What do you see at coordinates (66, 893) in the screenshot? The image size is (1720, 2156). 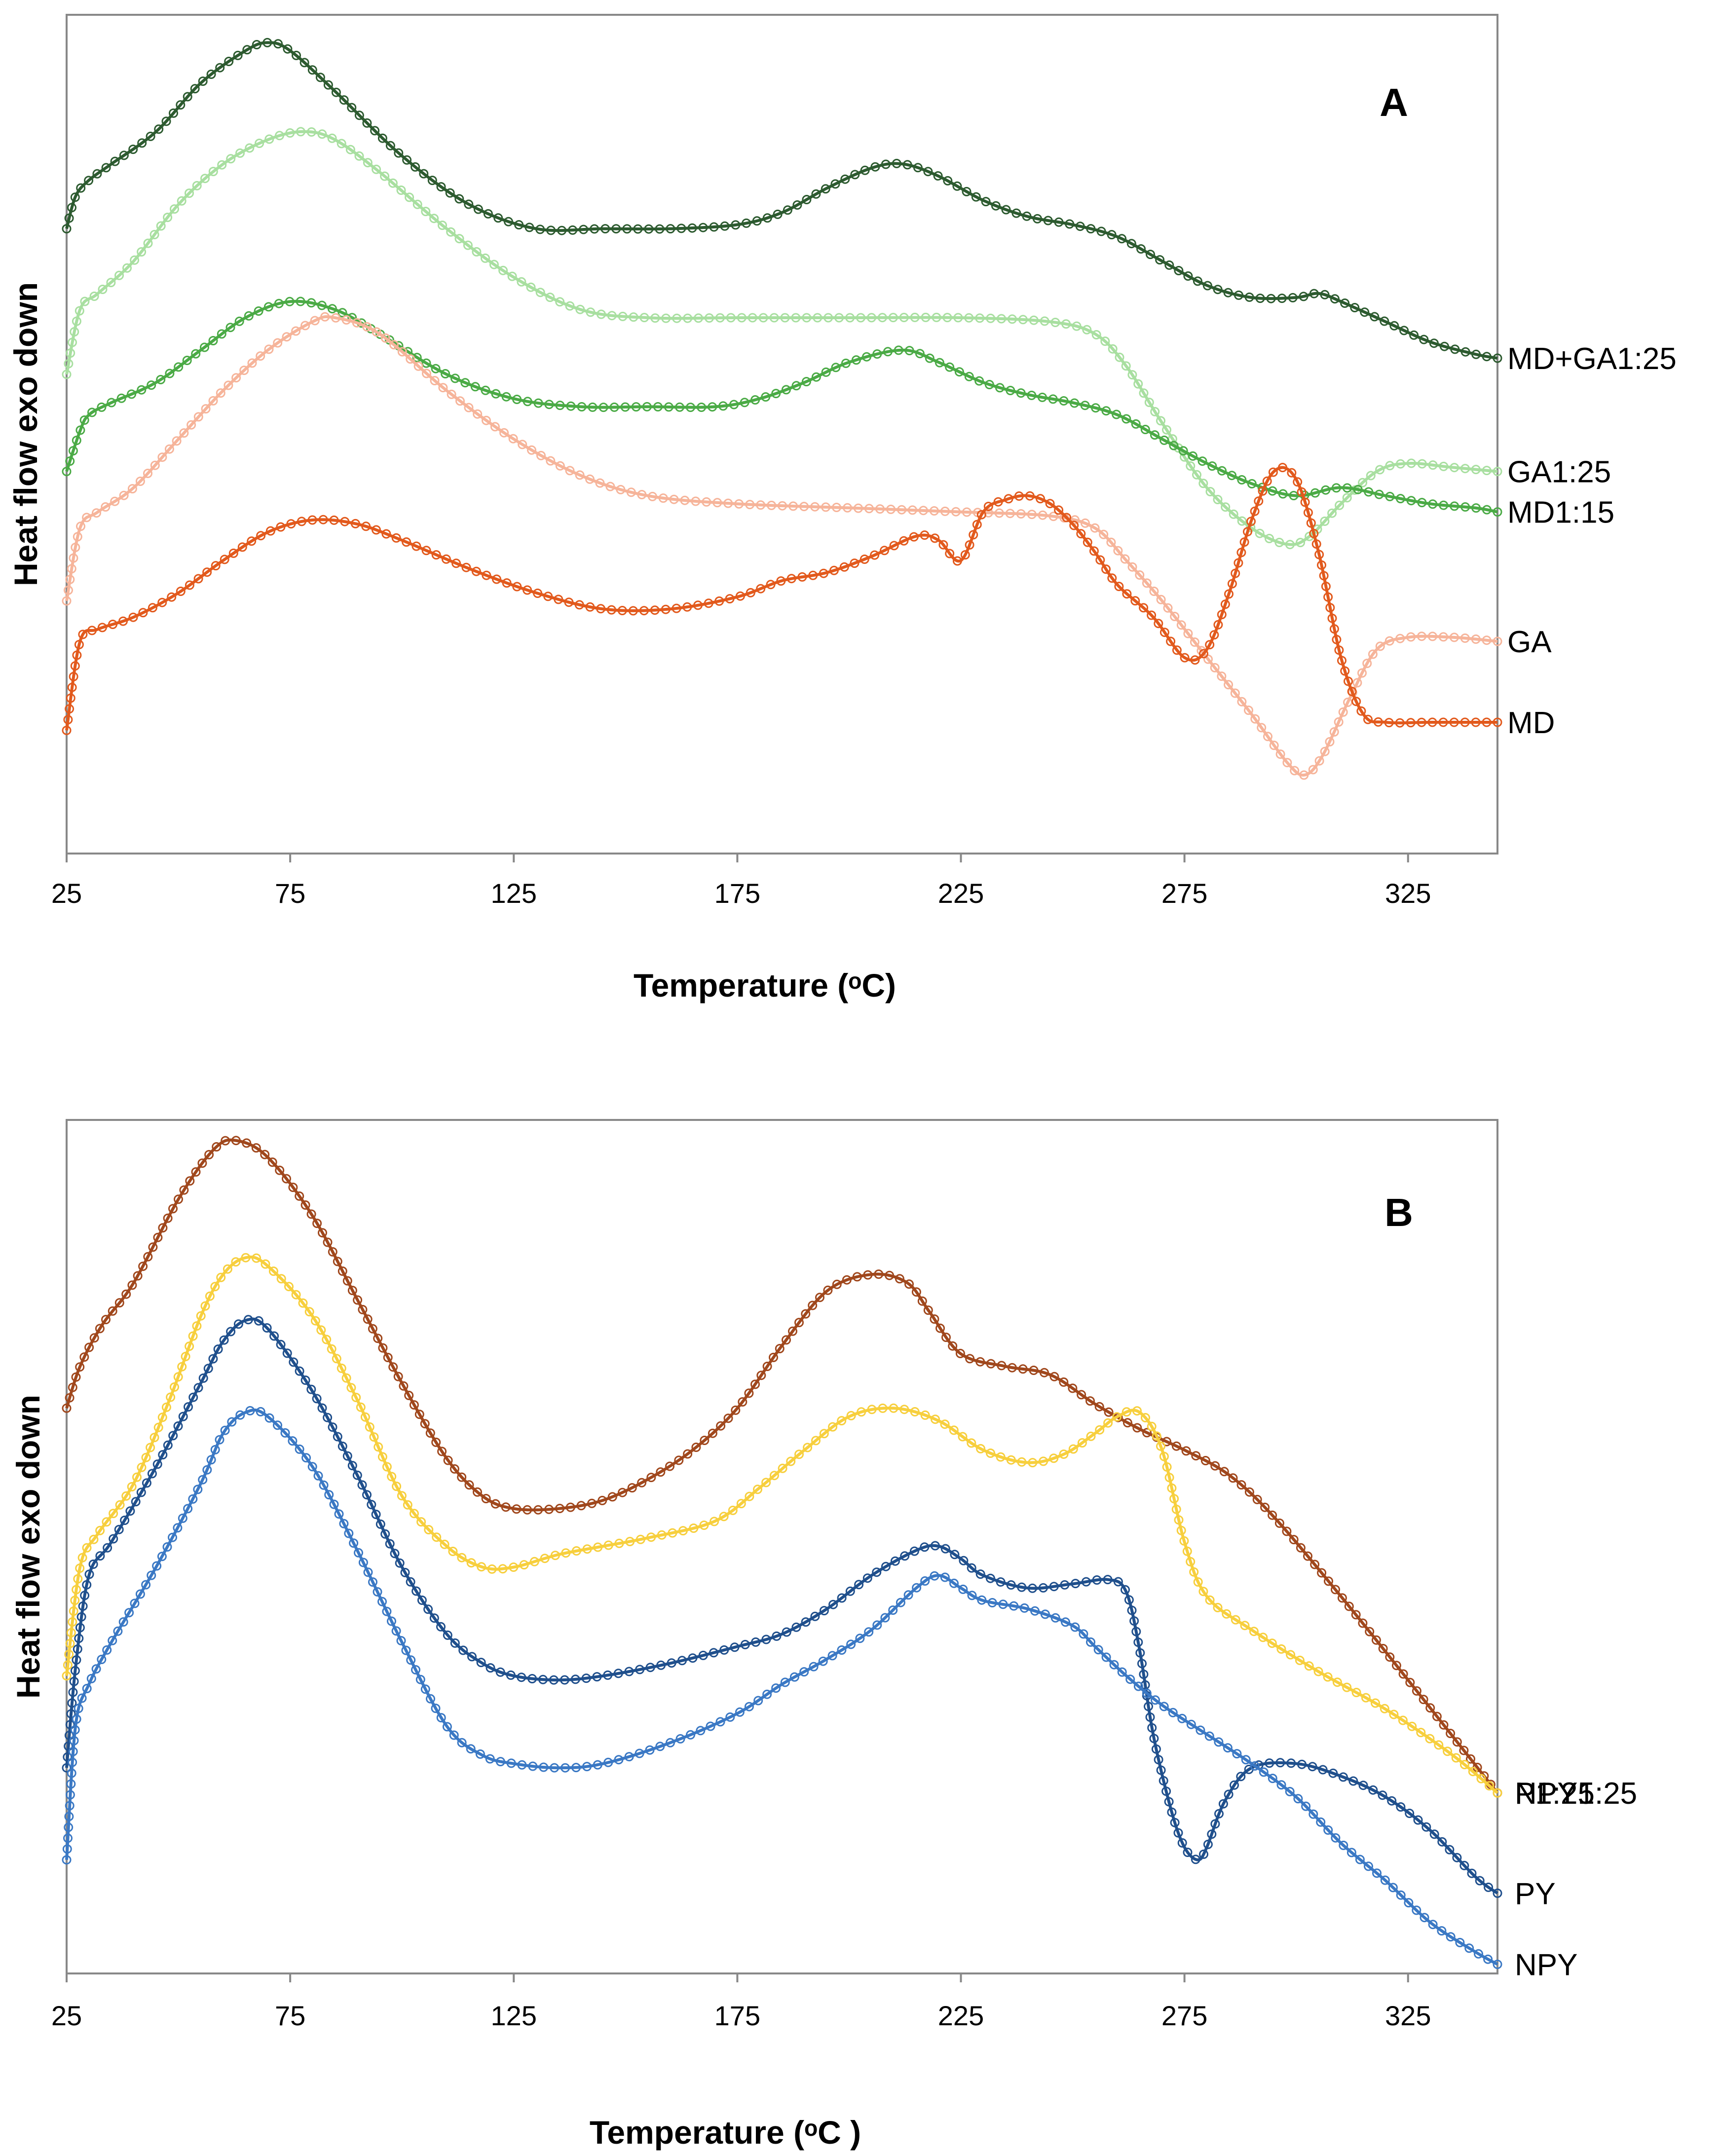 I see `panel-a-x-tick-label: 25` at bounding box center [66, 893].